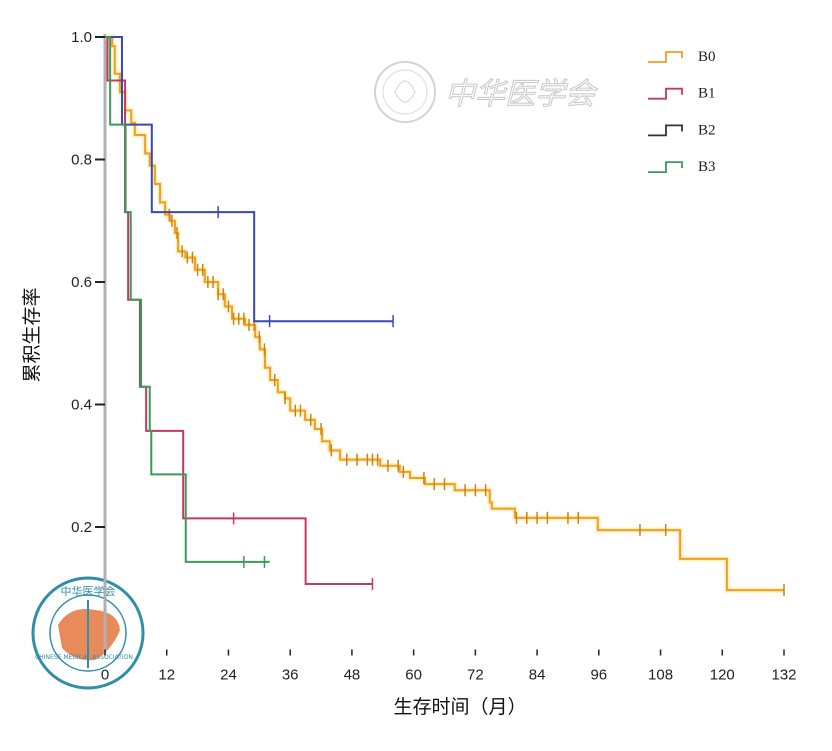 The image size is (832, 751). I want to click on logo-text-cn: 中华医学会, so click(88, 591).